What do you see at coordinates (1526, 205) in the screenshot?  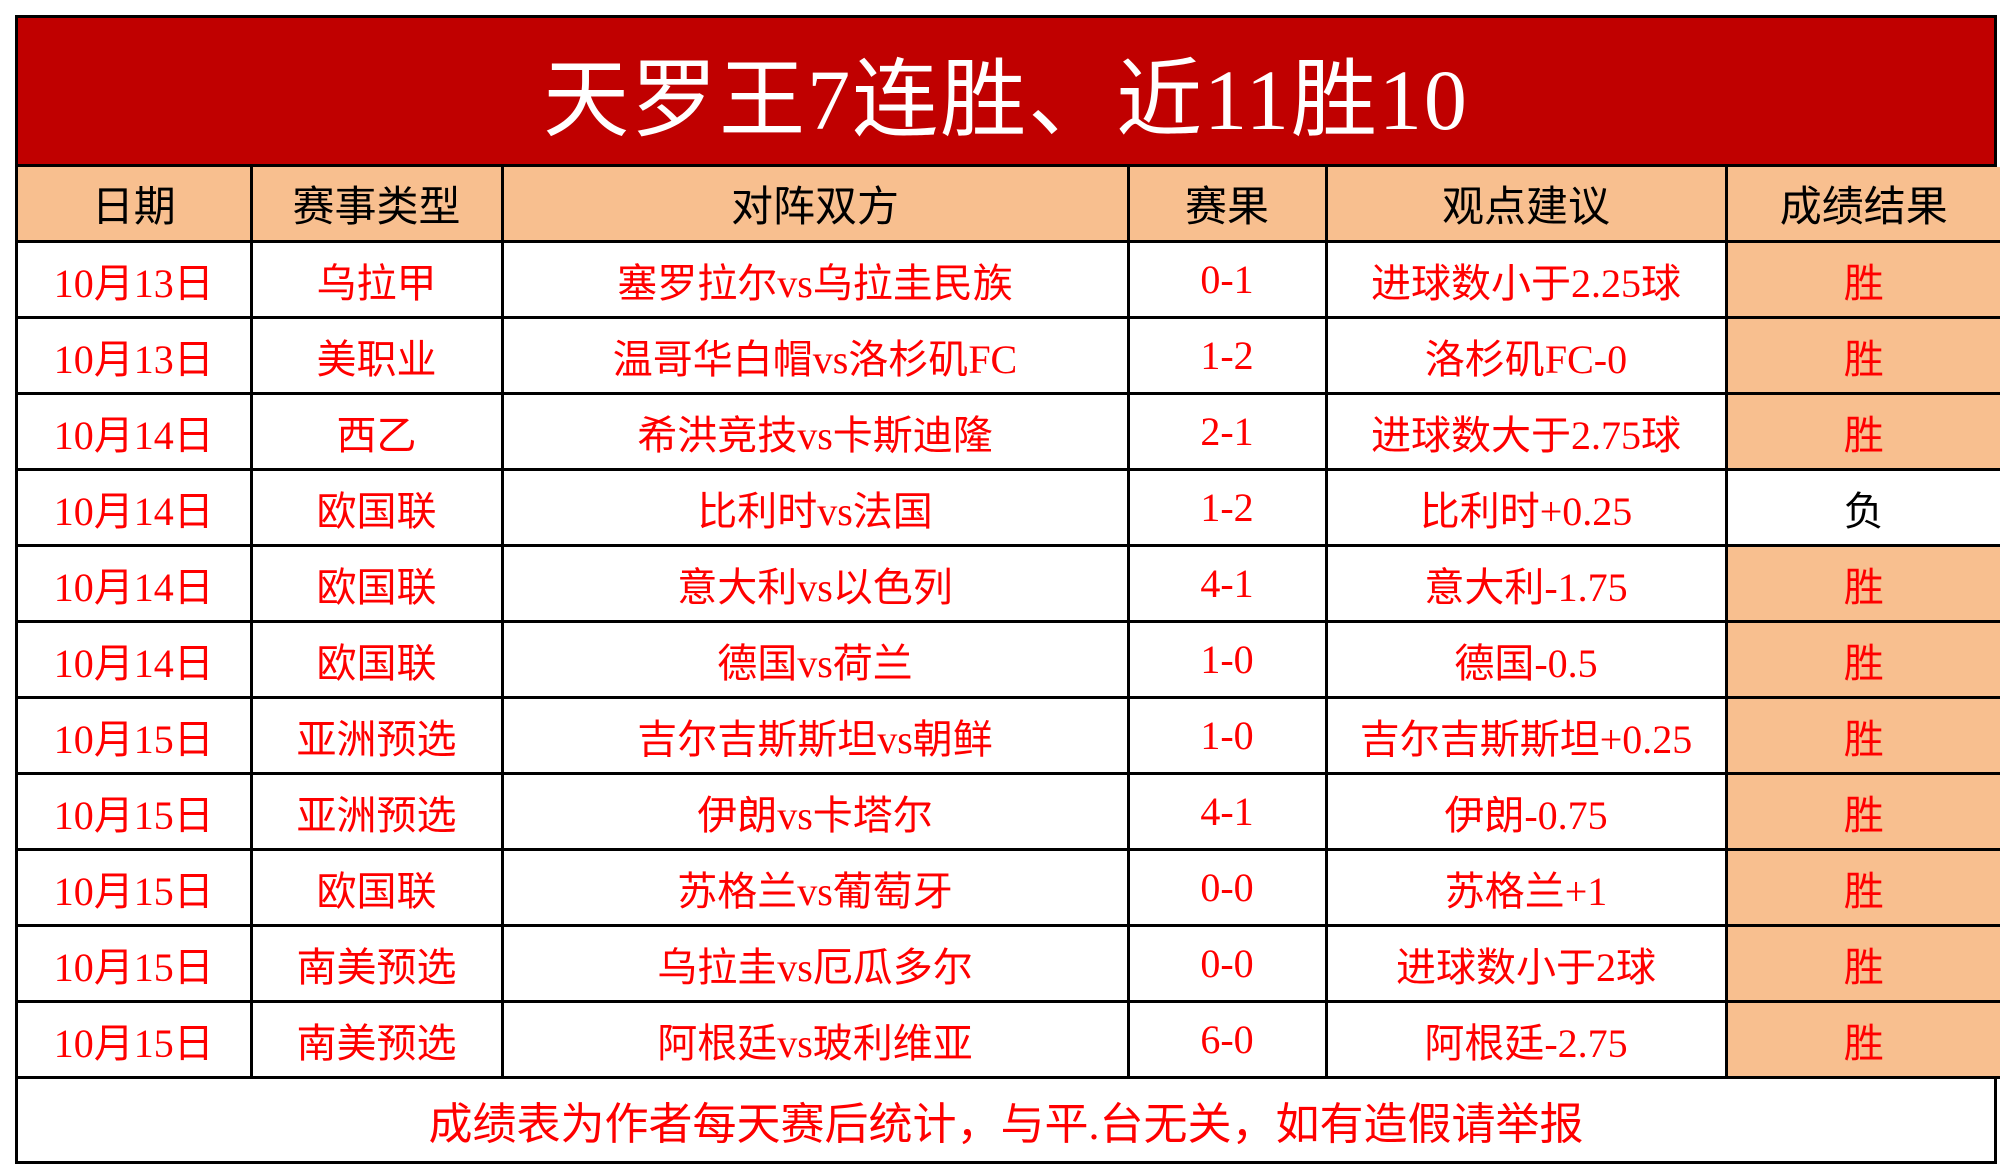 I see `header-suggestion: 观点建议` at bounding box center [1526, 205].